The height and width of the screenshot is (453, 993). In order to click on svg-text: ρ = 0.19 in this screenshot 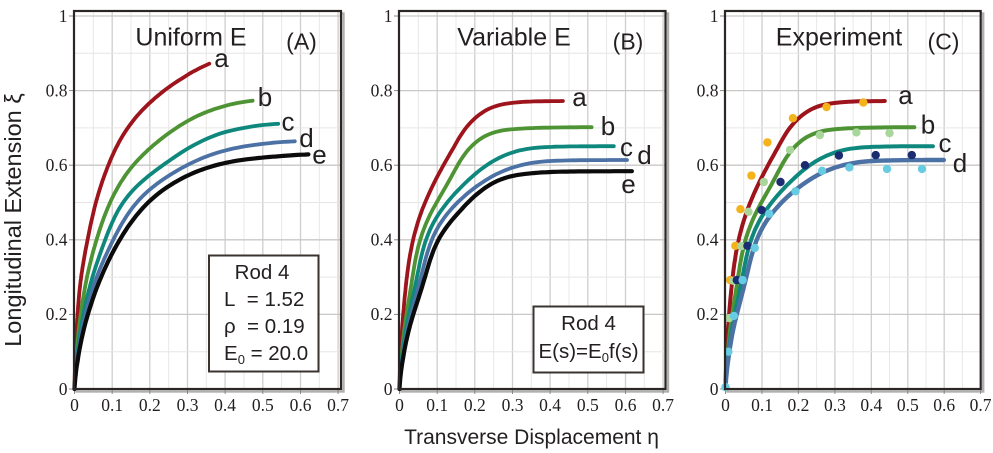, I will do `click(264, 326)`.